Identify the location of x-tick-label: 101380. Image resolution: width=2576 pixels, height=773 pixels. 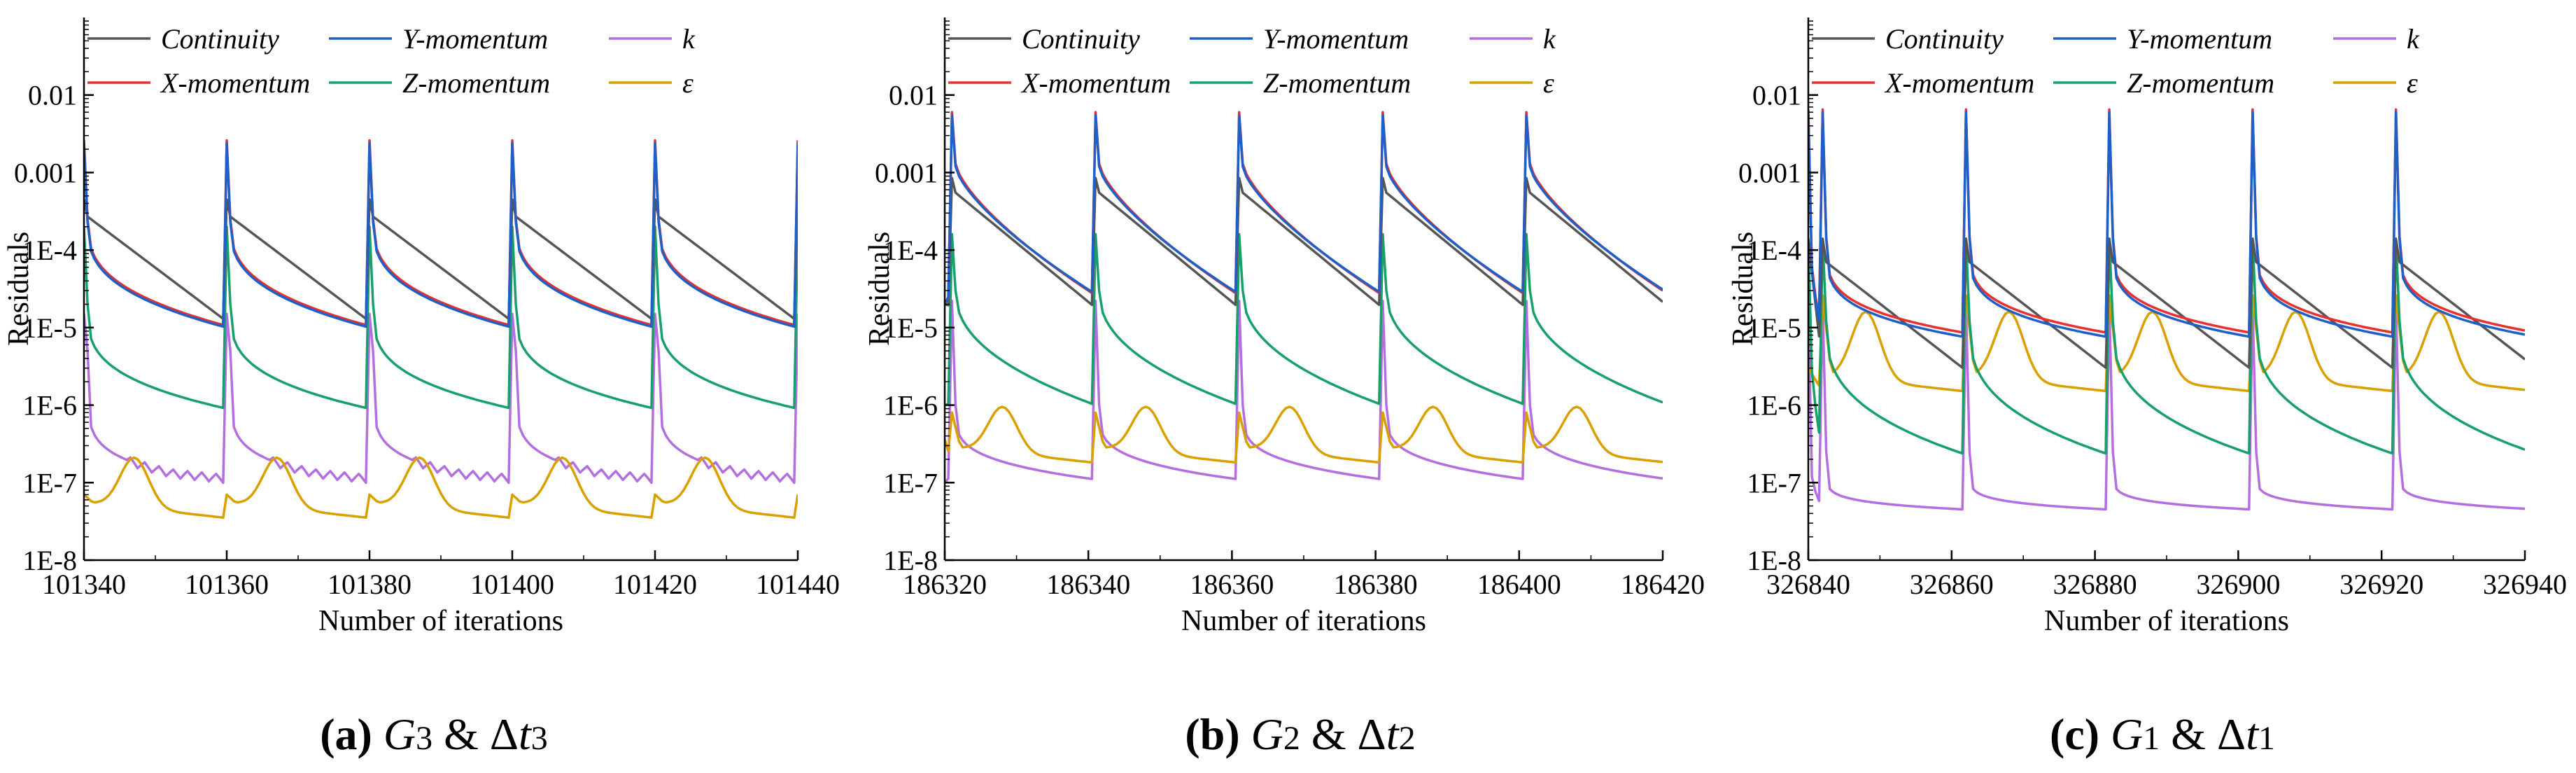
(369, 584).